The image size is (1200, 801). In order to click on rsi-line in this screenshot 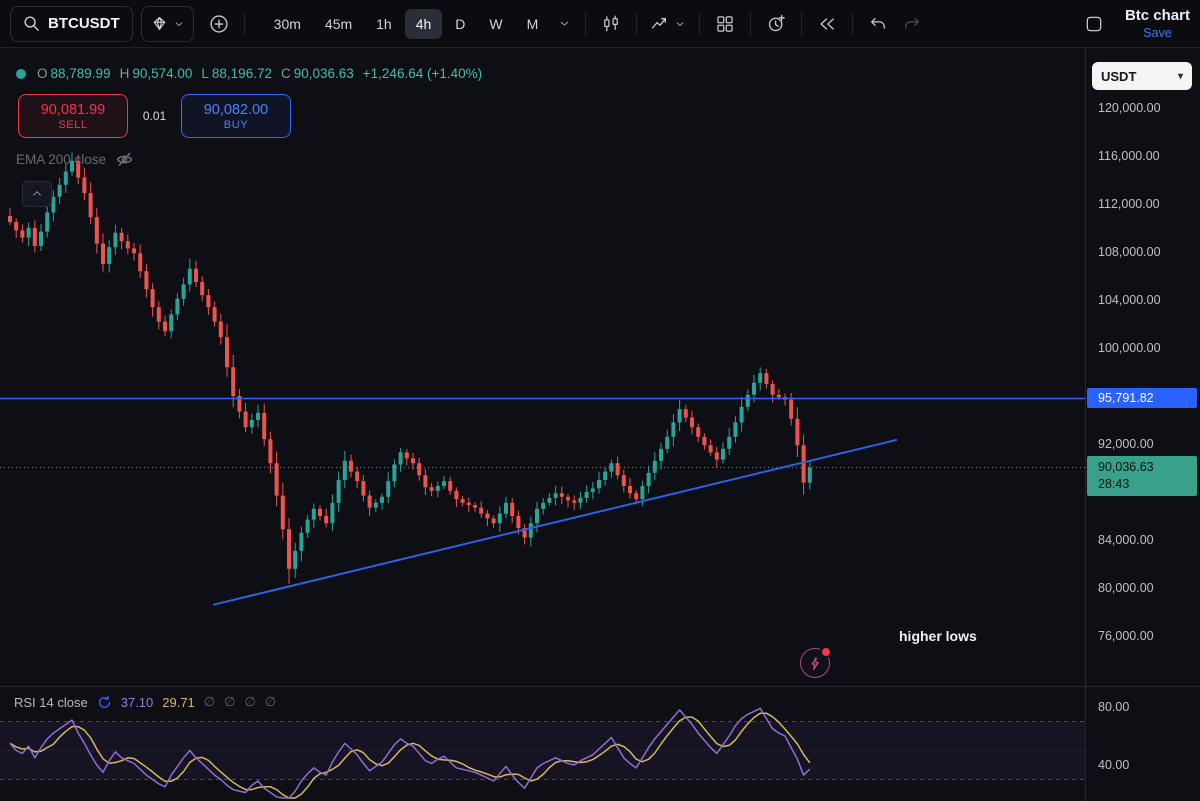, I will do `click(410, 753)`.